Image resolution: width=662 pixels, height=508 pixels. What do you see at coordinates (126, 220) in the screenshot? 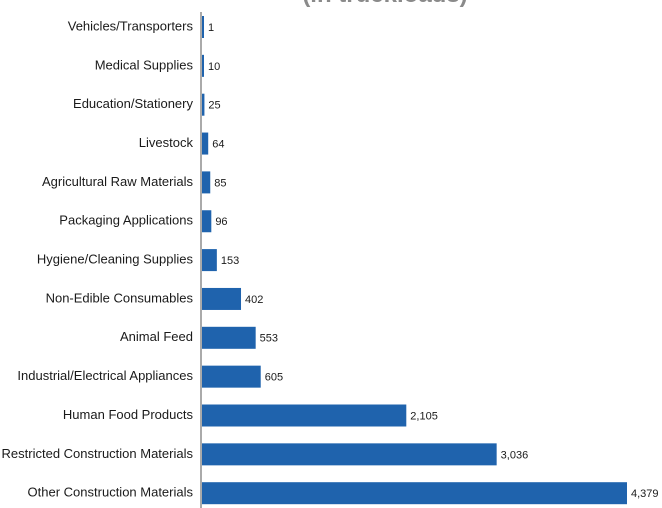
I see `category-label: Packaging Applications` at bounding box center [126, 220].